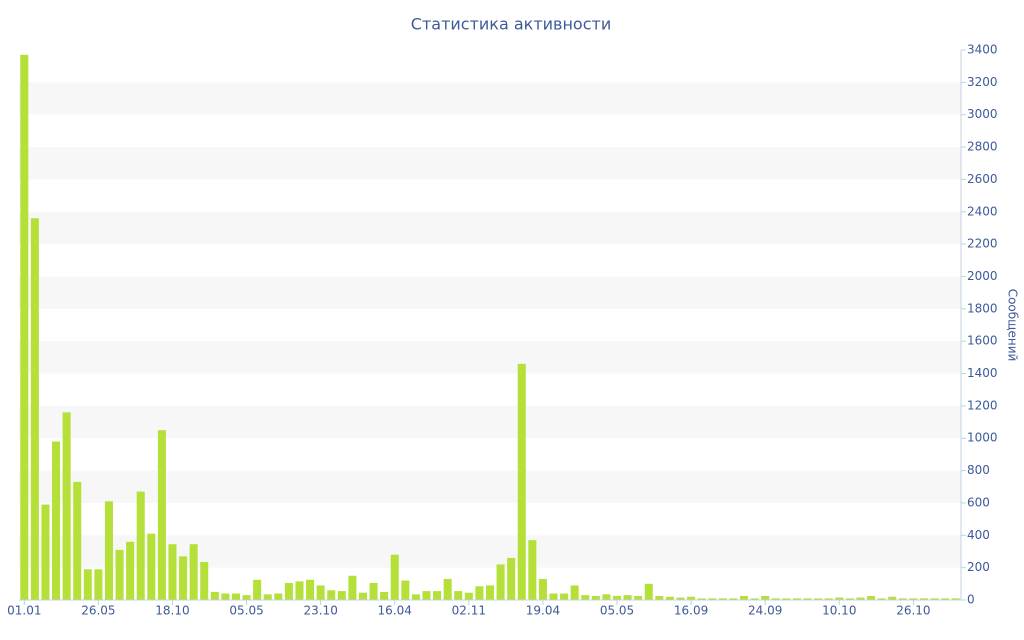 Image resolution: width=1024 pixels, height=640 pixels. Describe the element at coordinates (982, 211) in the screenshot. I see `y-tick-label: 2400` at that location.